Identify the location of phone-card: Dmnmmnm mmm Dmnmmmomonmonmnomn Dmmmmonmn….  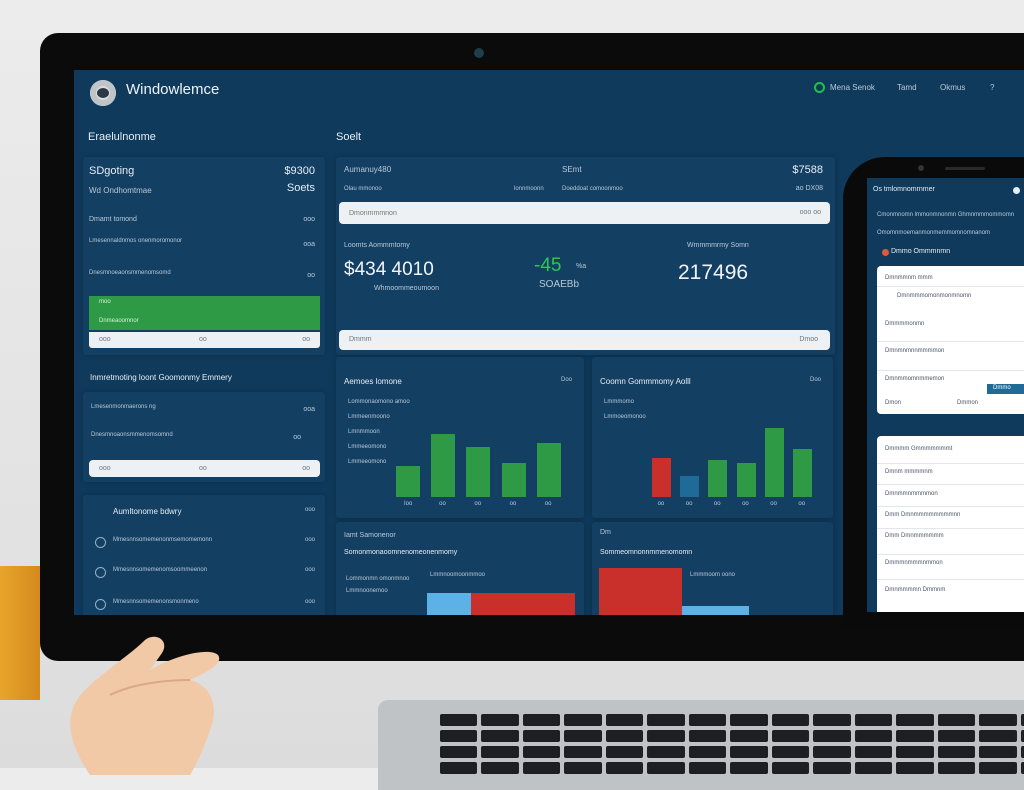
(950, 340).